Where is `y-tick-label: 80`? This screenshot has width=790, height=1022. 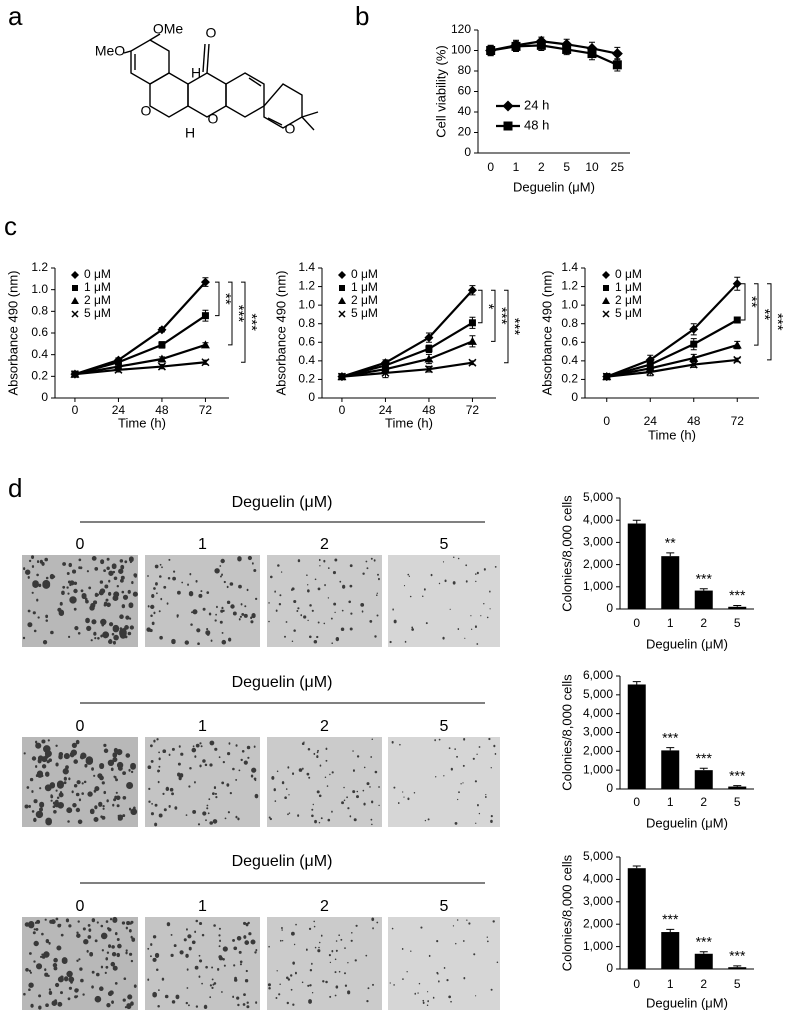
y-tick-label: 80 is located at coordinates (465, 70).